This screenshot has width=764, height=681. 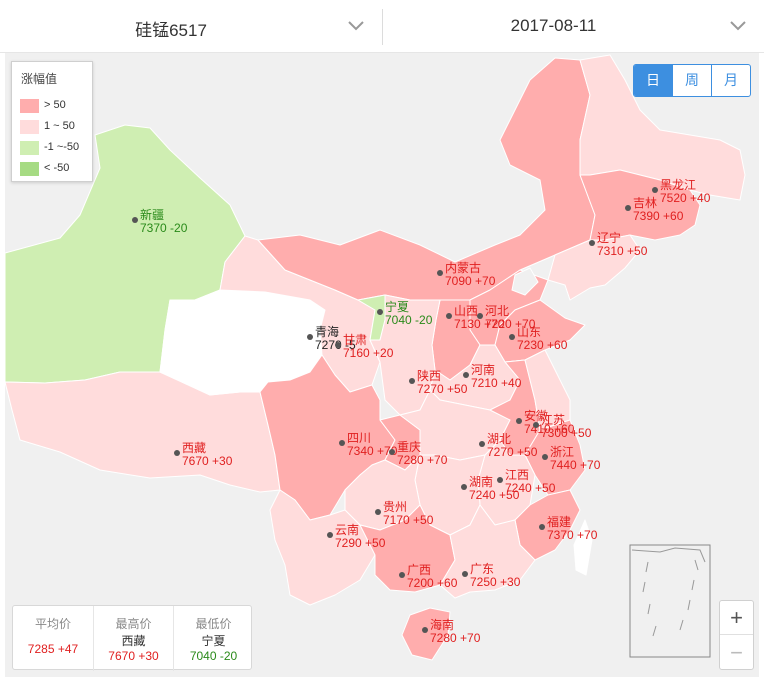 What do you see at coordinates (553, 26) in the screenshot?
I see `date-selector-value: 2017-08-11` at bounding box center [553, 26].